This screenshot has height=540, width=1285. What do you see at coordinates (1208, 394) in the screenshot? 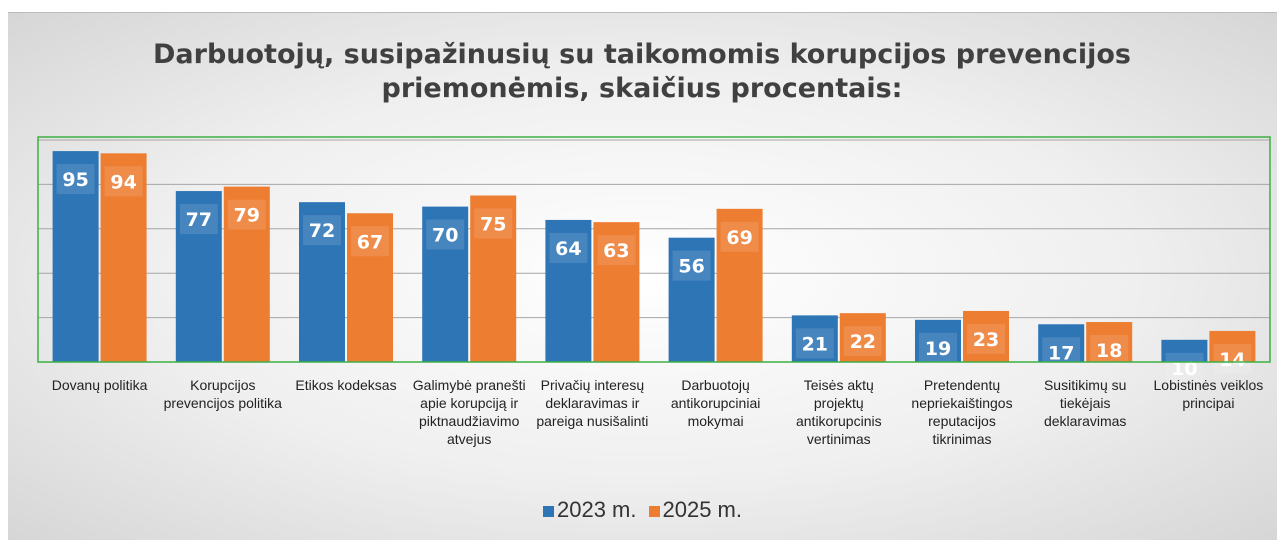
I see `x-tick-label: Lobistinės veiklos principai` at bounding box center [1208, 394].